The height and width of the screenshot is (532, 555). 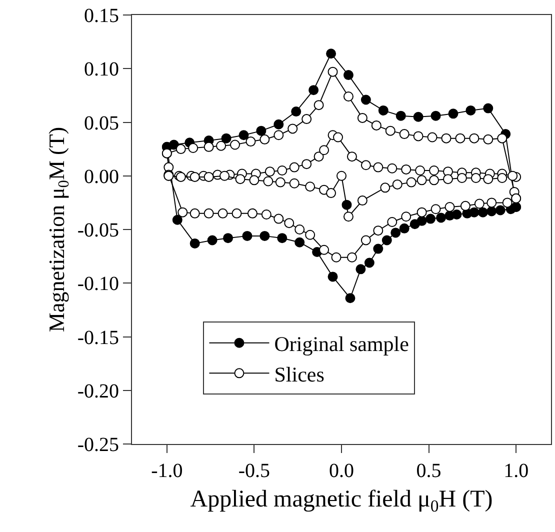 I want to click on x-axis-title: Applied magnetic field μ$_{0}$H (T), so click(x=341, y=501).